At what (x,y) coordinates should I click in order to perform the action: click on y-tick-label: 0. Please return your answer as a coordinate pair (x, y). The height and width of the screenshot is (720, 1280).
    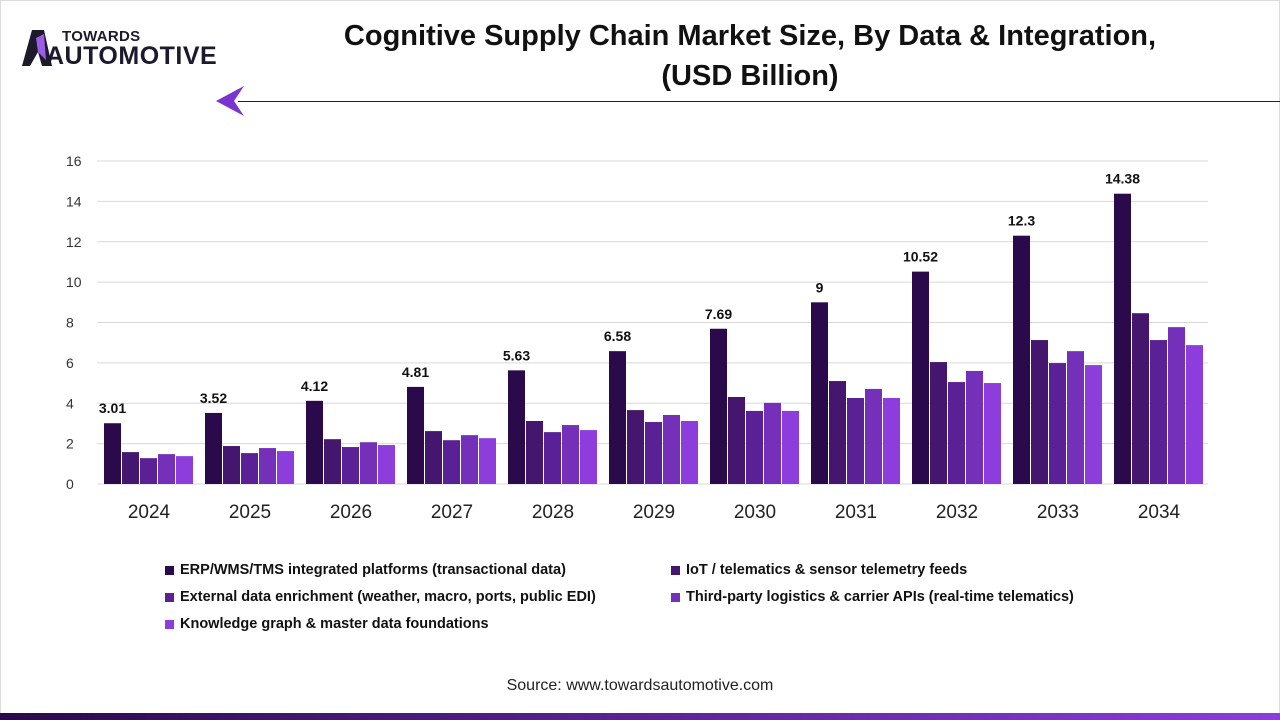
    Looking at the image, I should click on (70, 484).